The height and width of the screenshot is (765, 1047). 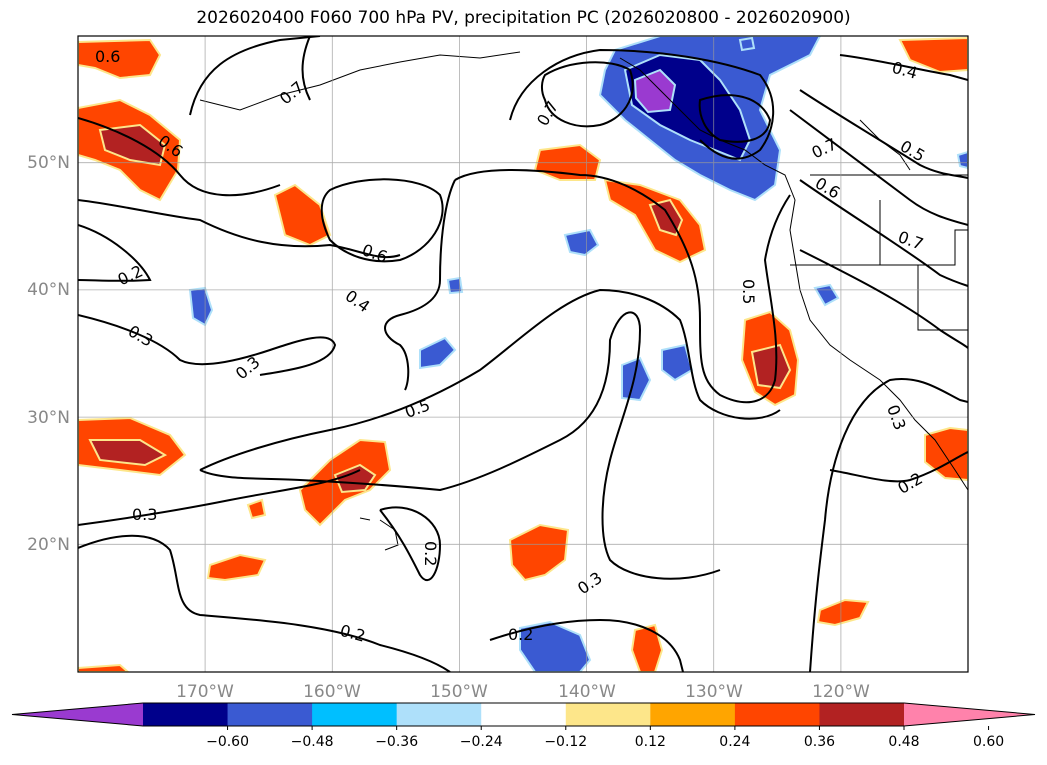 What do you see at coordinates (312, 742) in the screenshot?
I see `colorbar-tick-label: −0.48` at bounding box center [312, 742].